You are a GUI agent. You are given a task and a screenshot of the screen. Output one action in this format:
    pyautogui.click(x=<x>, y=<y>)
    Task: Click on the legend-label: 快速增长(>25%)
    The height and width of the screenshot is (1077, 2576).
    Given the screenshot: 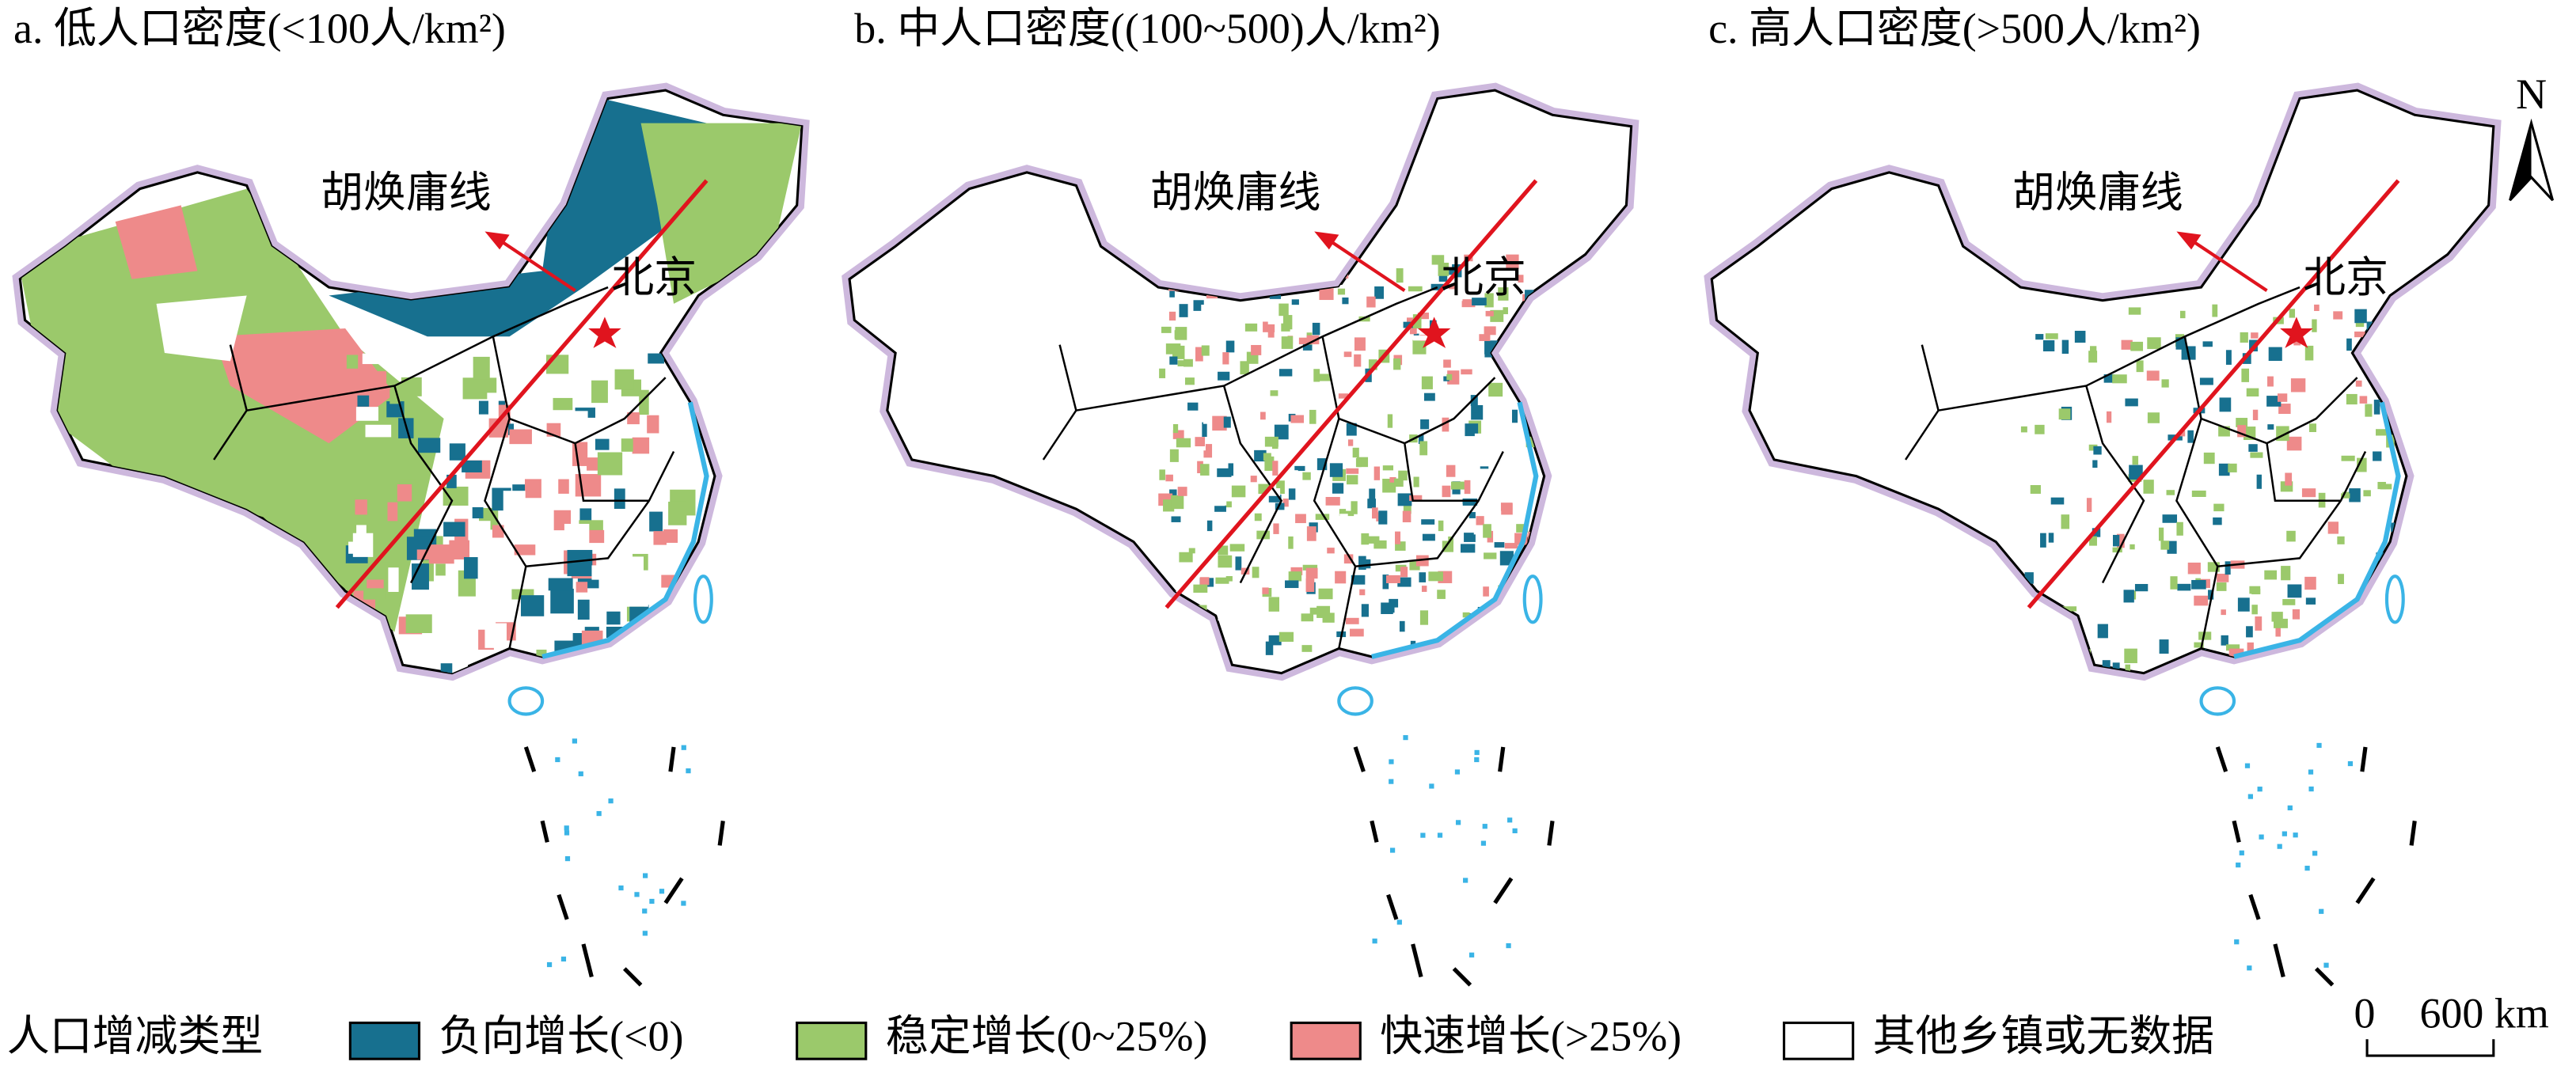 What is the action you would take?
    pyautogui.click(x=1531, y=1037)
    